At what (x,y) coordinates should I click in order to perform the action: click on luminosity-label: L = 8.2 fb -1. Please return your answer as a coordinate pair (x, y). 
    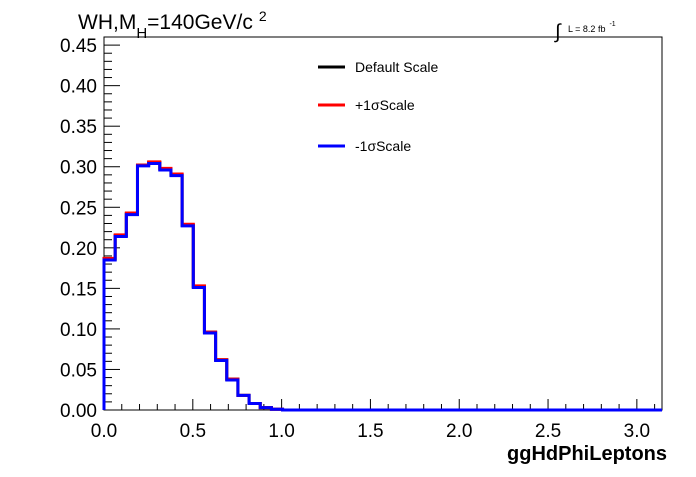
    Looking at the image, I should click on (592, 27).